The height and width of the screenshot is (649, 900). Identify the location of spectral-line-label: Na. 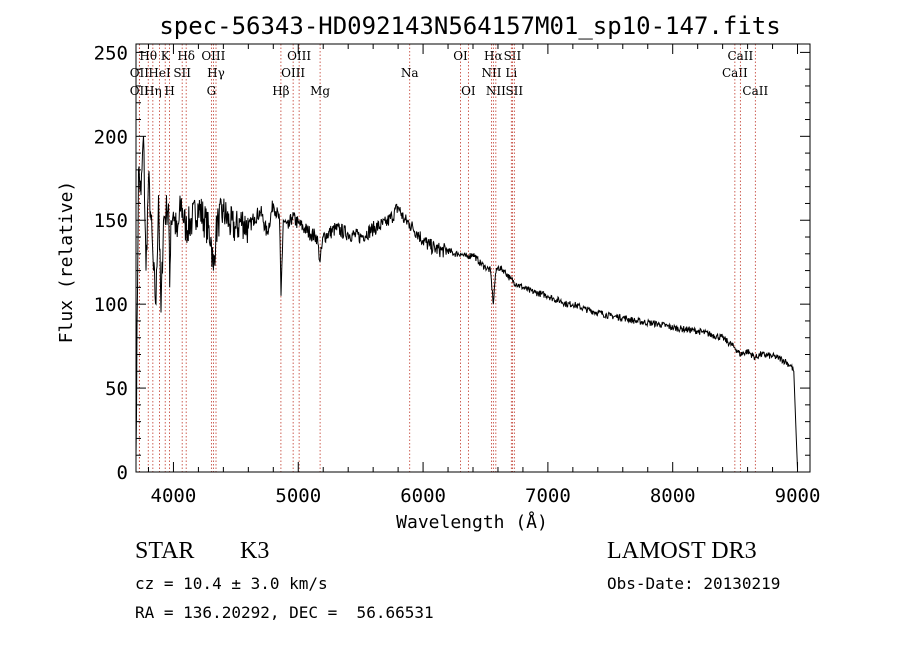
(410, 73).